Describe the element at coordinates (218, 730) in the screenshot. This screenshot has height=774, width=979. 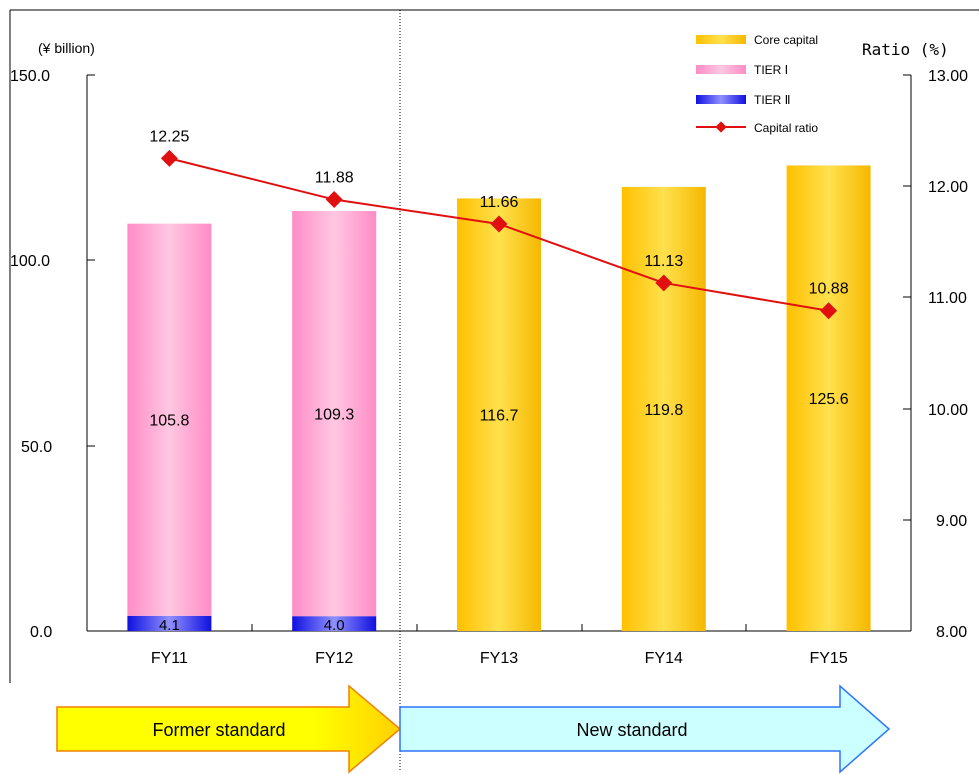
I see `former-standard-label: Former standard` at that location.